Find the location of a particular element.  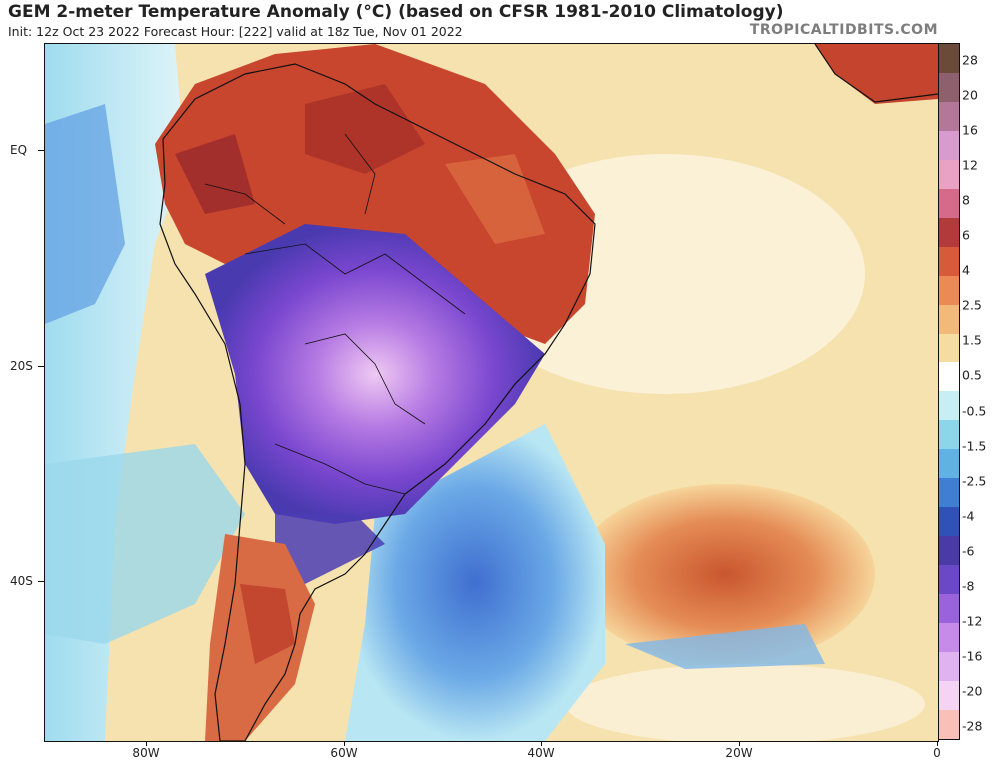

colorbar-label: 28 is located at coordinates (970, 60).